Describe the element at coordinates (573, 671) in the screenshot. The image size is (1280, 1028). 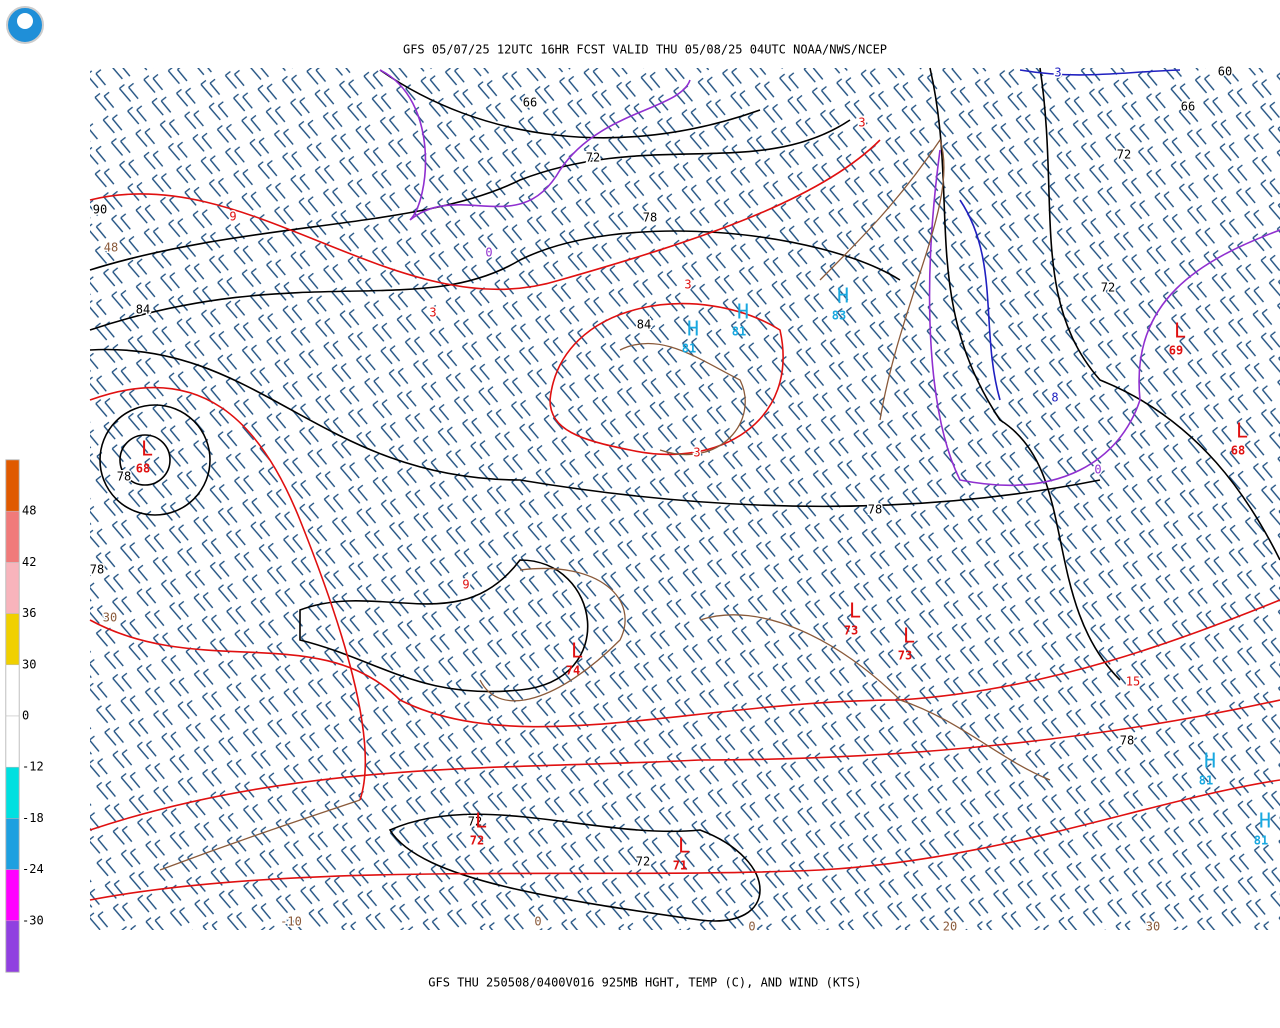
I see `center-value: 74` at that location.